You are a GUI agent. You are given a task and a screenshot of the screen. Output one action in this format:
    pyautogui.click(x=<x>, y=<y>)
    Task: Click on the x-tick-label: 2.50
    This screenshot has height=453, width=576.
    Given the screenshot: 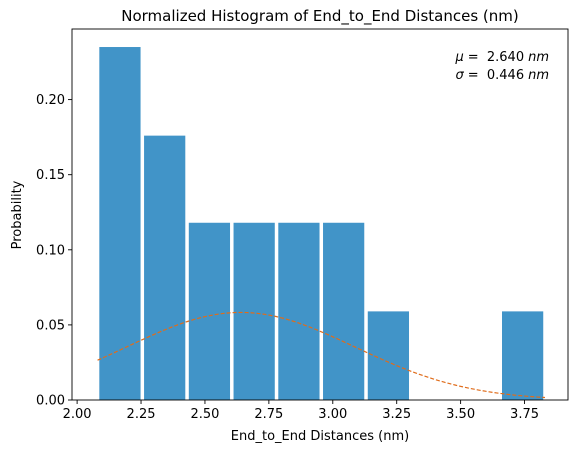 What is the action you would take?
    pyautogui.click(x=204, y=414)
    